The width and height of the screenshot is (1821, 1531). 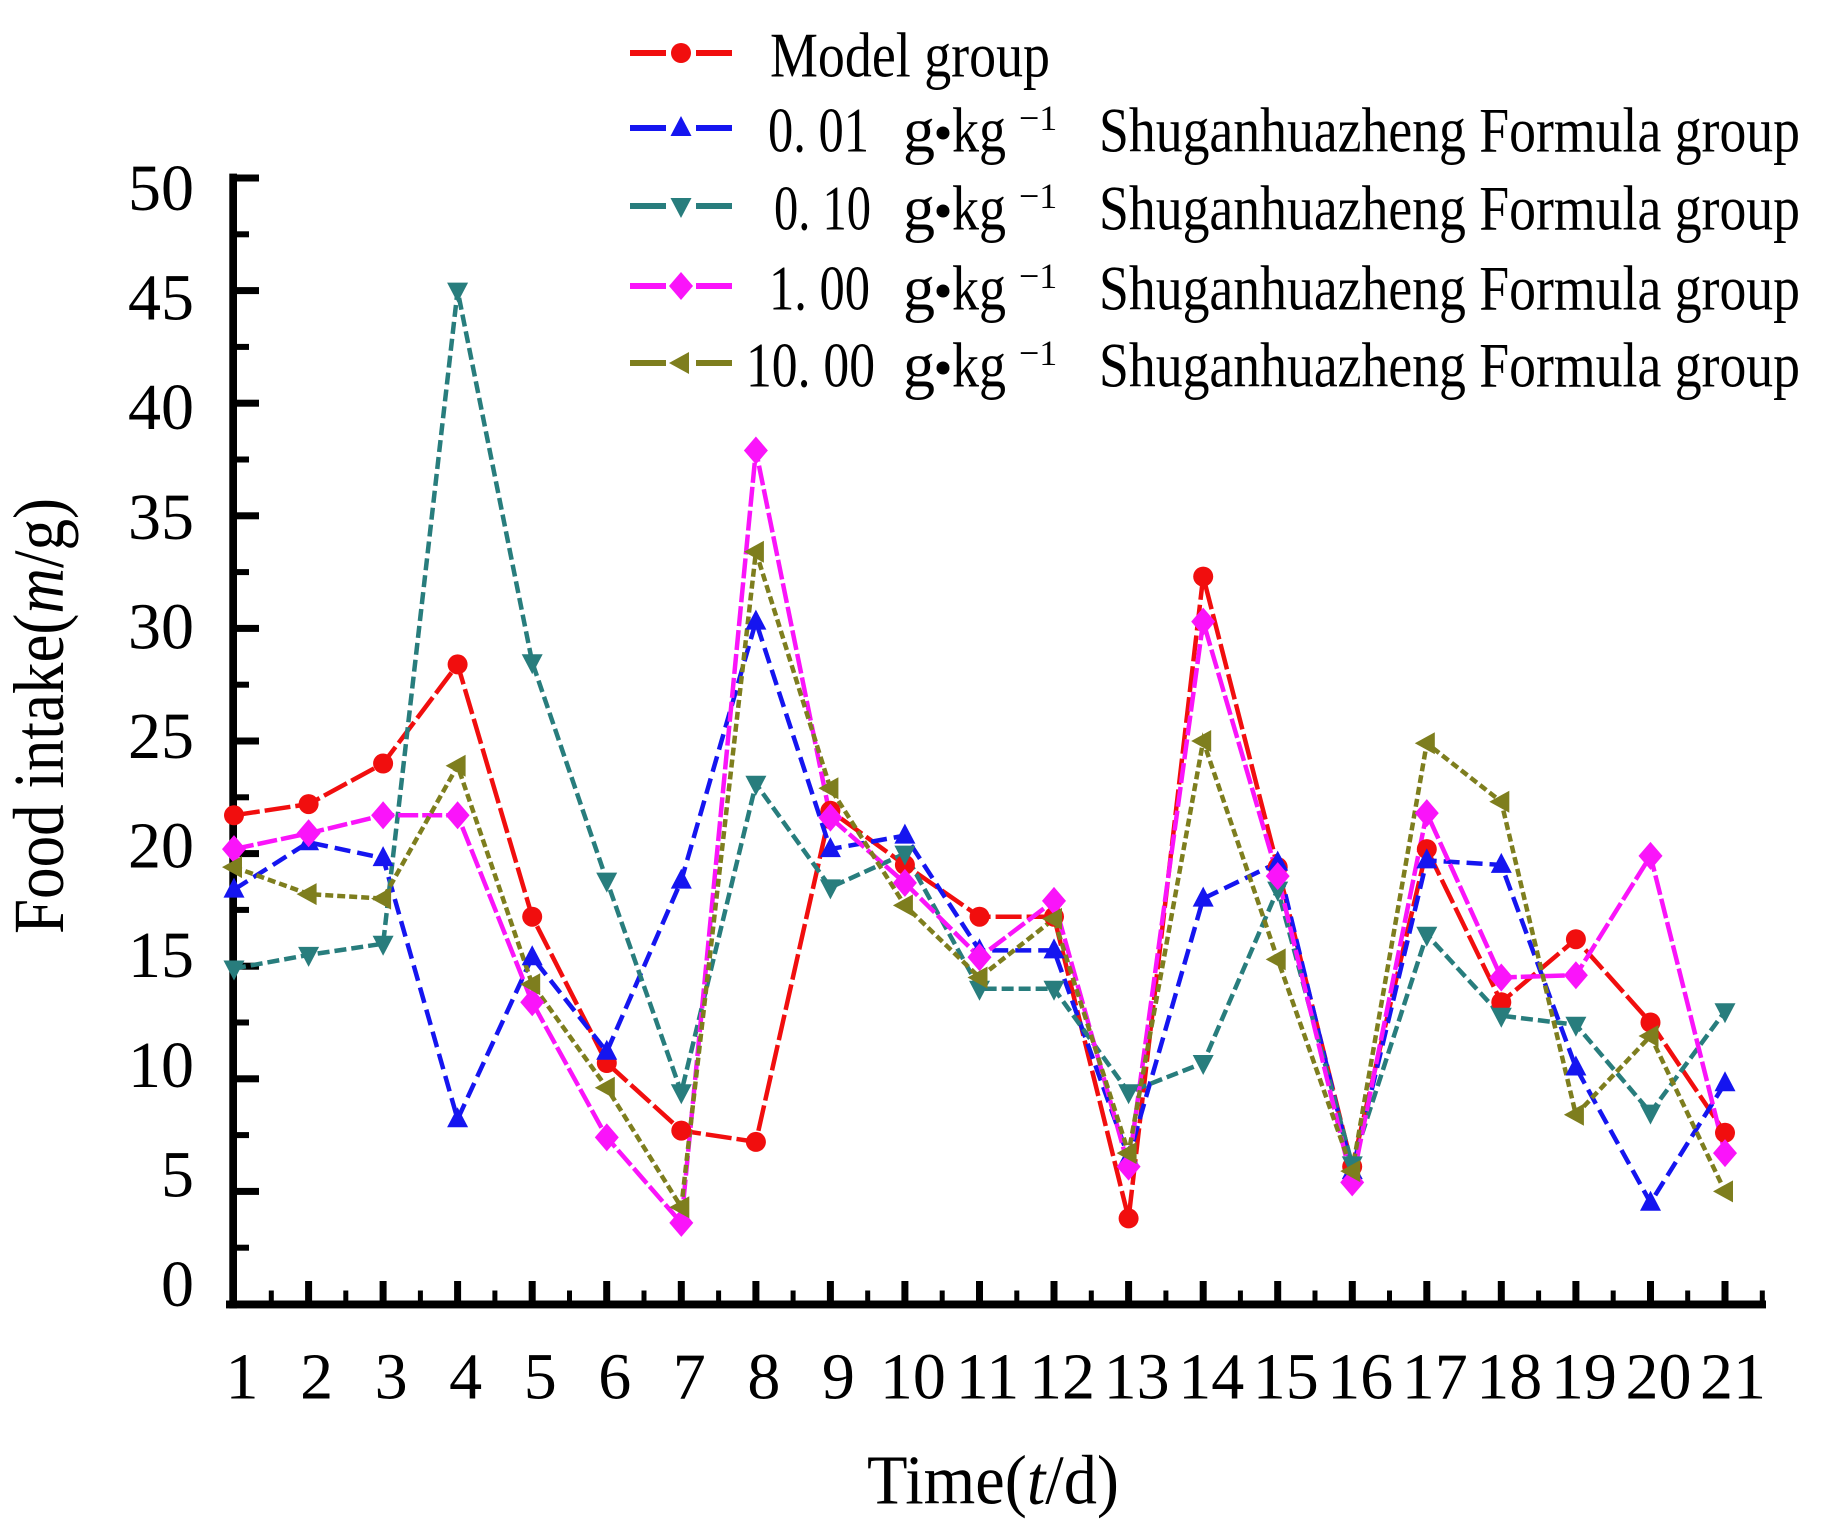 I want to click on svg-text: 6, so click(x=614, y=1377).